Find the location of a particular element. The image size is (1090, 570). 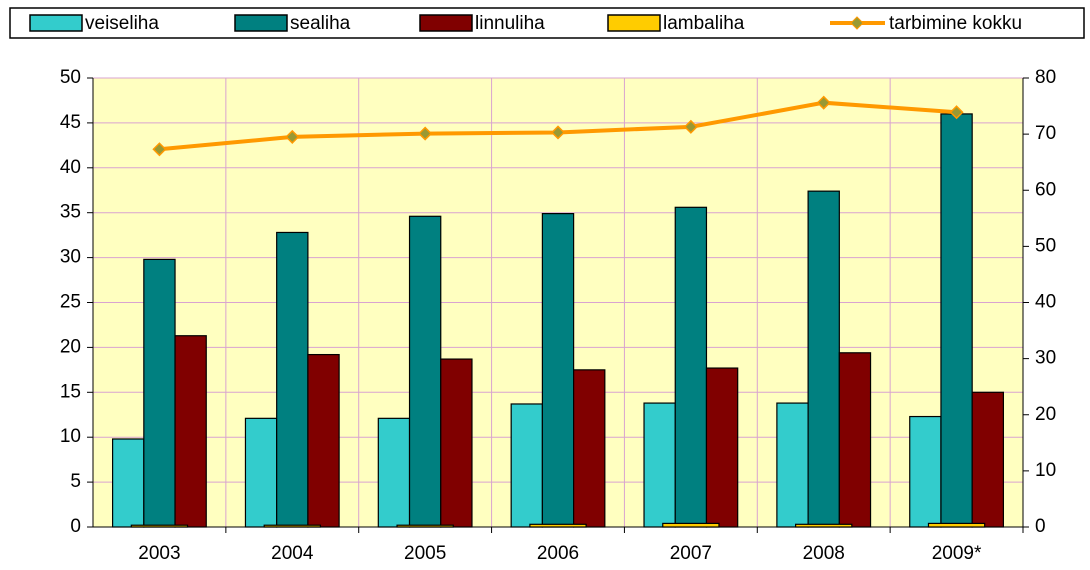

y2-tick-label: 50 is located at coordinates (1045, 245).